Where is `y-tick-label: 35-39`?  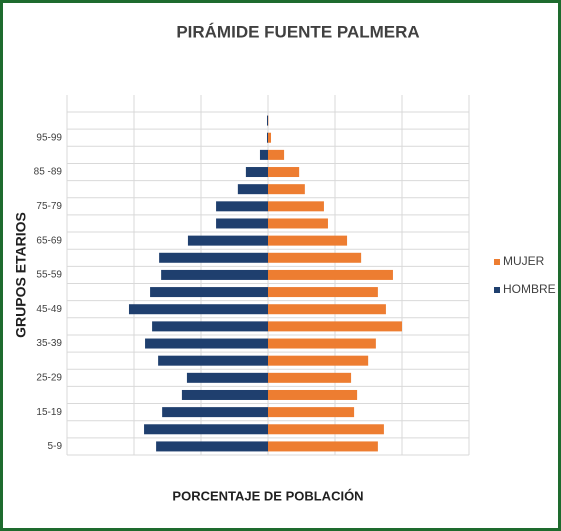
y-tick-label: 35-39 is located at coordinates (49, 343).